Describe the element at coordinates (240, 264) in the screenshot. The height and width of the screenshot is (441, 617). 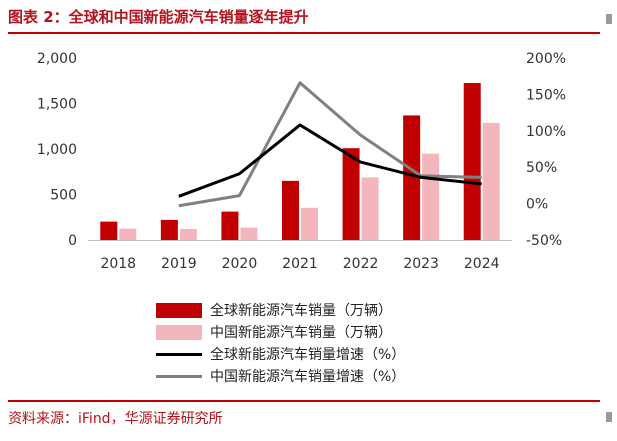
I see `x-axis-tick-label: 2020` at that location.